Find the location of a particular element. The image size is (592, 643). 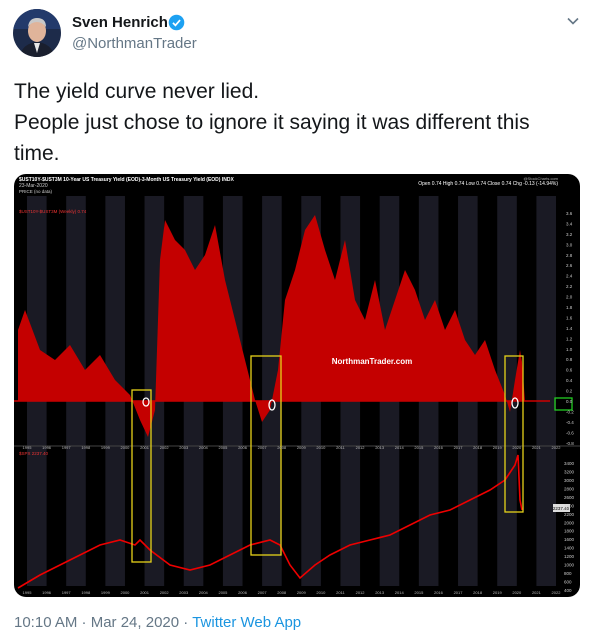

yield-axis-label: 3.6 is located at coordinates (569, 213).